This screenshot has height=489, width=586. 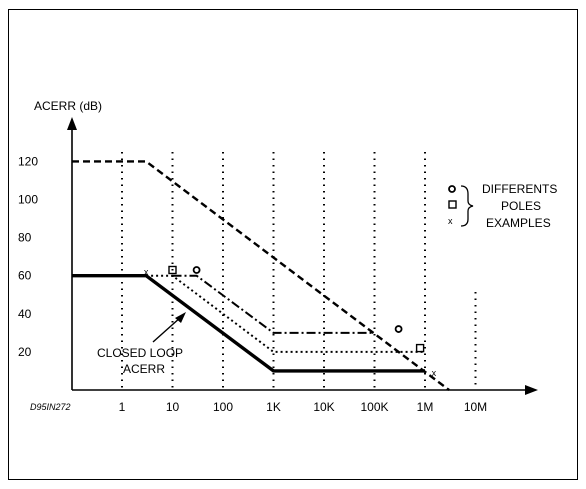 I want to click on series-dash-dot, so click(x=273, y=304).